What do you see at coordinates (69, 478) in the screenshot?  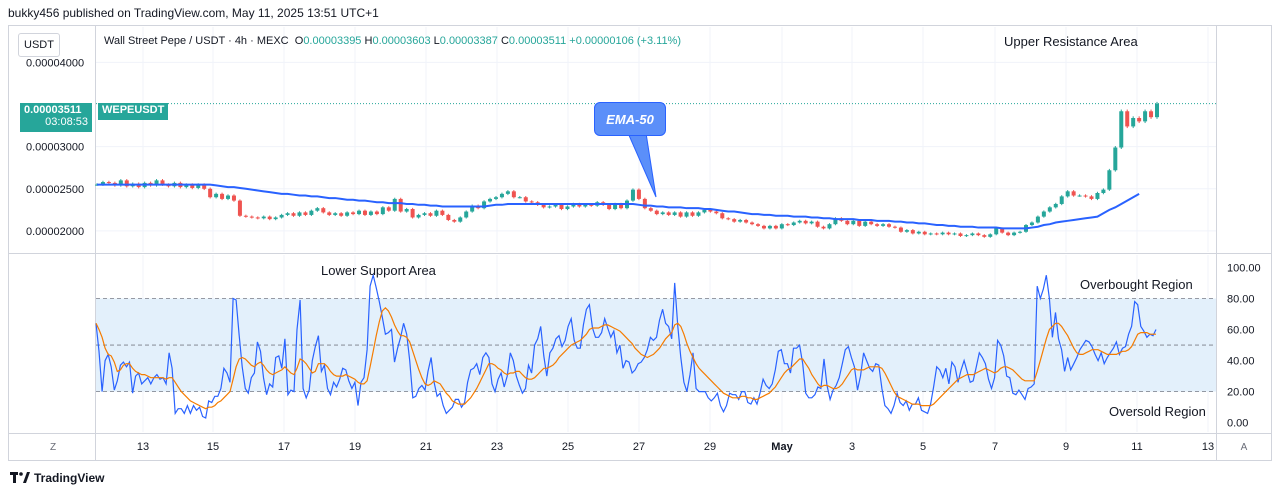 I see `footer-brand-text: TradingView` at bounding box center [69, 478].